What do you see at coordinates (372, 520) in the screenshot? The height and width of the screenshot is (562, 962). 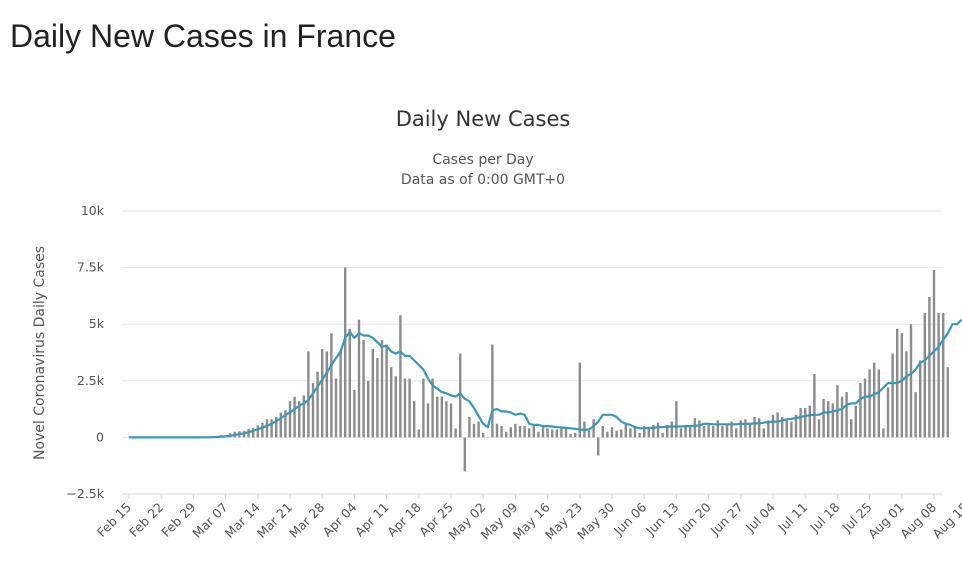 I see `x-tick-label: Apr 11` at bounding box center [372, 520].